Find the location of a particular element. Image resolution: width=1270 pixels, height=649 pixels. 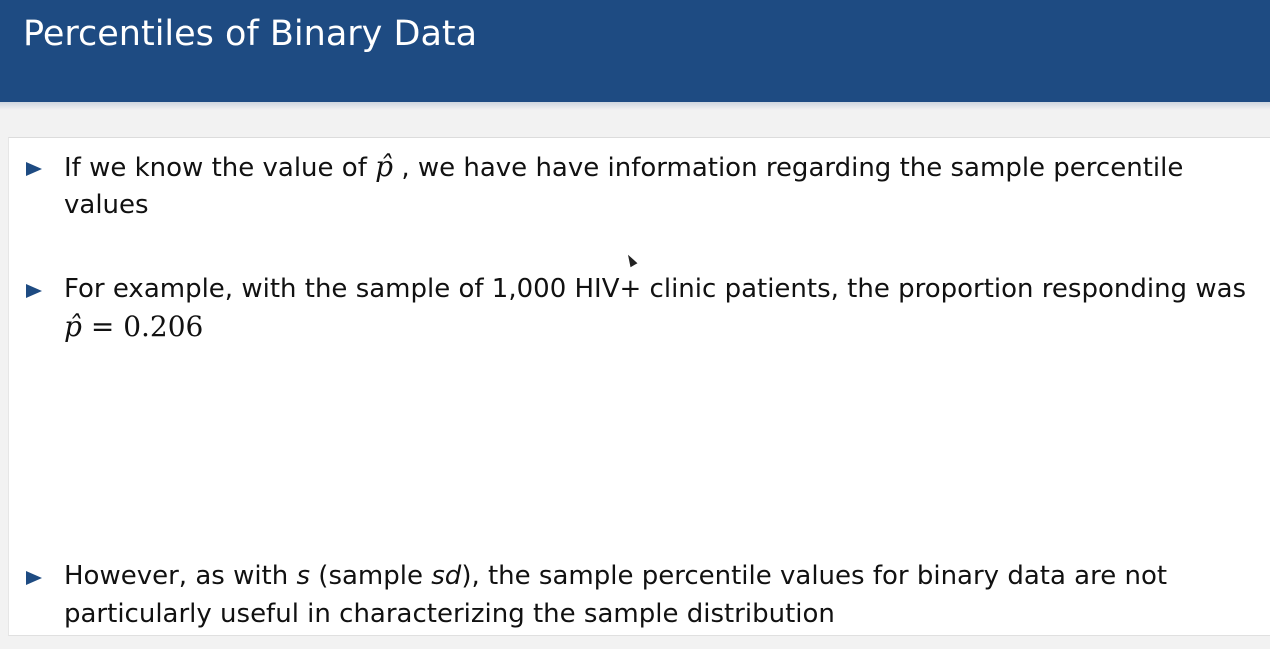

bullet-1-text-a: If we know the value of is located at coordinates (220, 168).